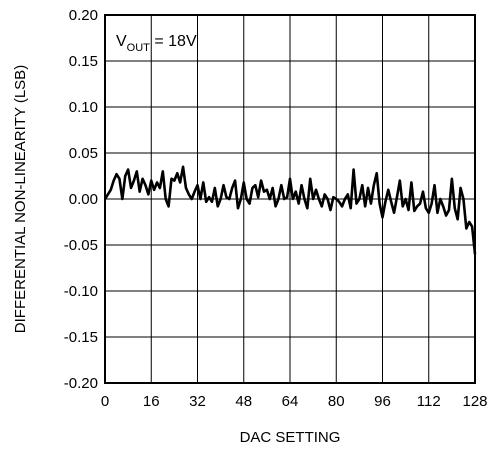 Image resolution: width=503 pixels, height=451 pixels. What do you see at coordinates (83, 153) in the screenshot?
I see `y-tick-label: 0.05` at bounding box center [83, 153].